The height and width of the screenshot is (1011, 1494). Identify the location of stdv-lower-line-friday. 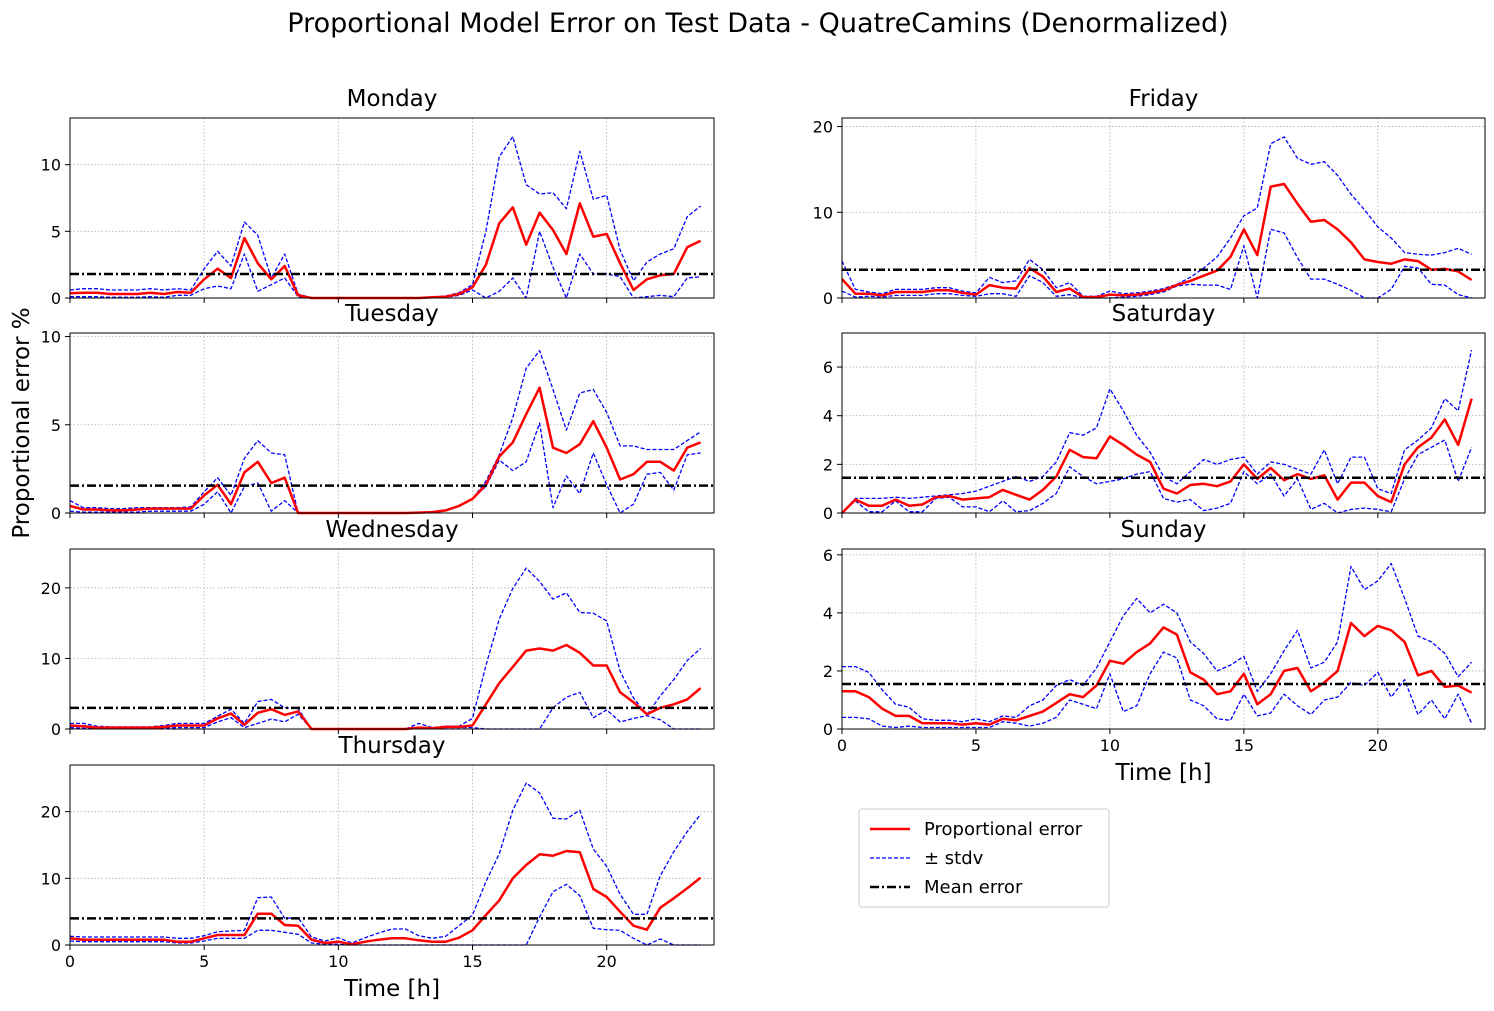
(1156, 263).